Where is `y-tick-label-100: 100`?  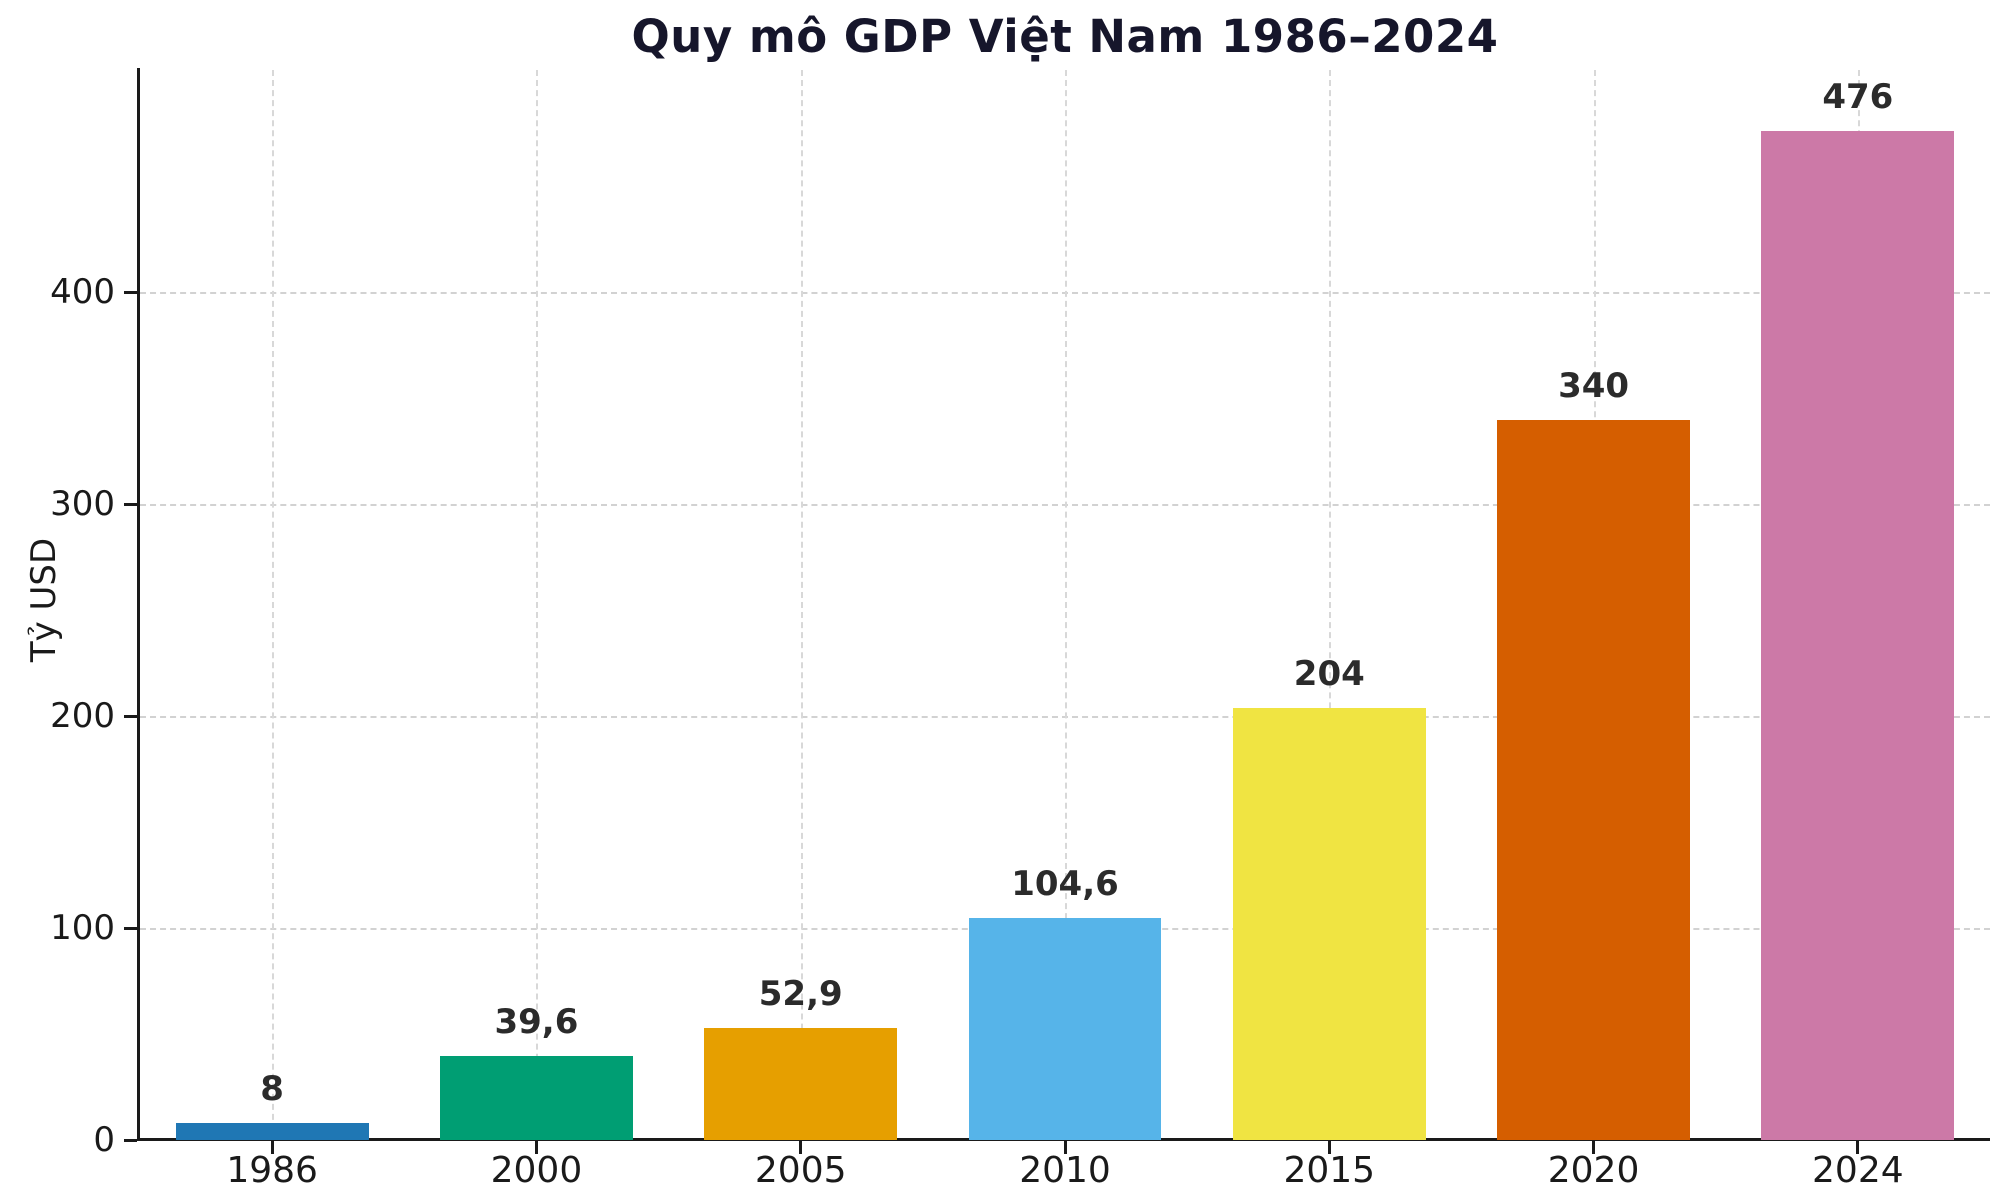
y-tick-label-100: 100 is located at coordinates (82, 928).